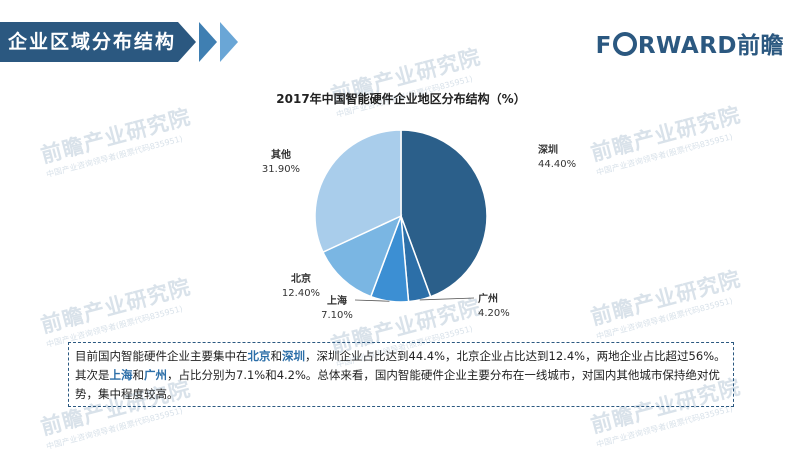  Describe the element at coordinates (281, 169) in the screenshot. I see `slice-value-4: 31.90%` at that location.